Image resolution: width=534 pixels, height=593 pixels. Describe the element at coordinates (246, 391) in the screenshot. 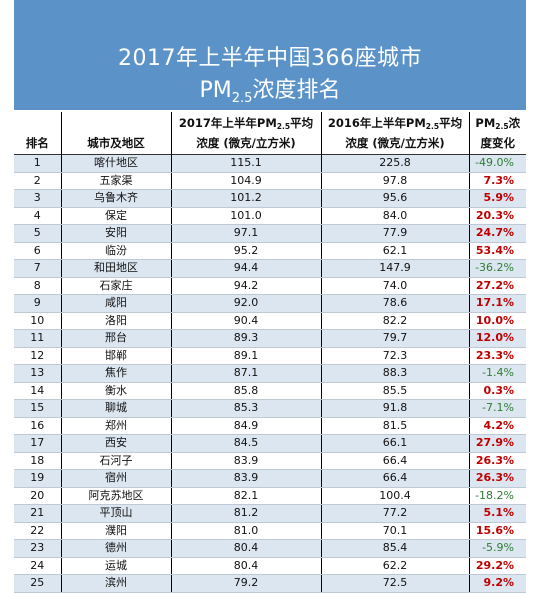

I see `value-2017-cell: 85.8` at that location.